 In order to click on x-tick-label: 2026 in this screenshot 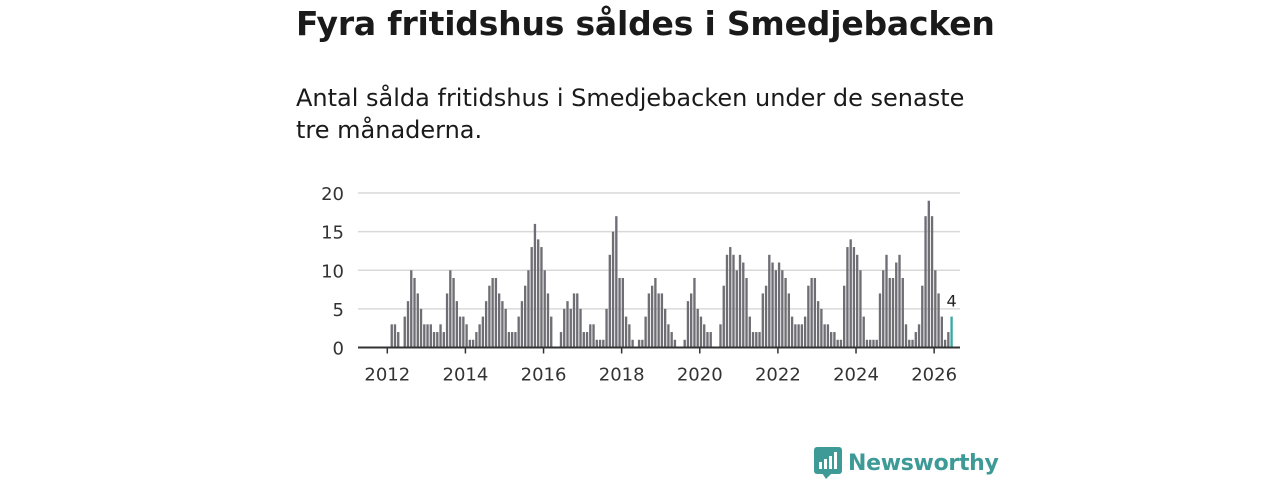, I will do `click(934, 375)`.